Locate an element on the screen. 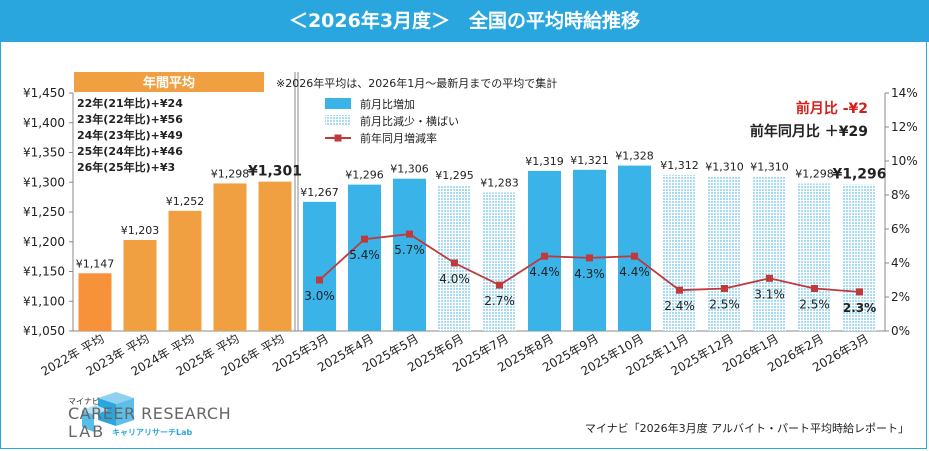 The image size is (929, 451). page-title: ＜2026年3月度＞ 全国の平均時給推移 is located at coordinates (464, 21).